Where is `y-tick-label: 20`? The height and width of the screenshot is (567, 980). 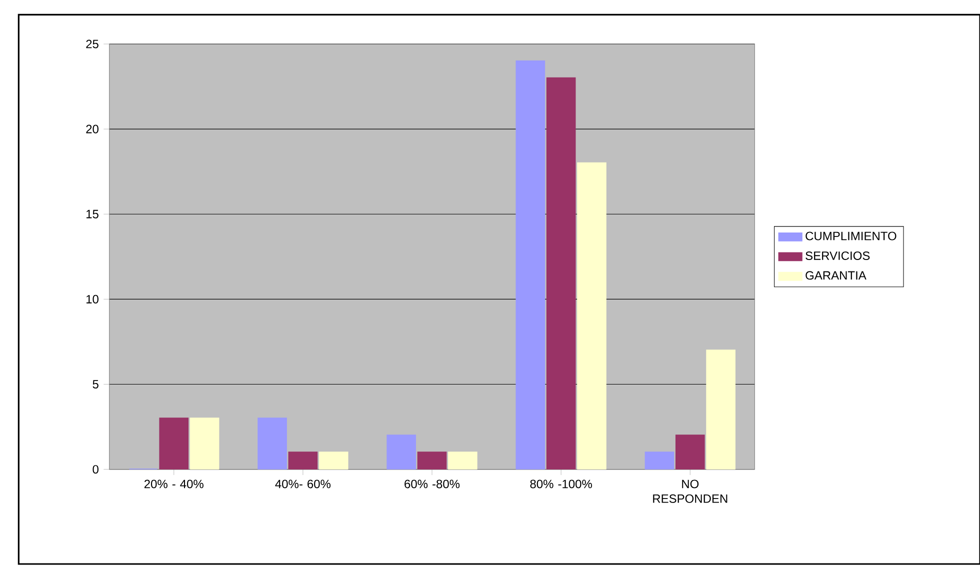 y-tick-label: 20 is located at coordinates (92, 129).